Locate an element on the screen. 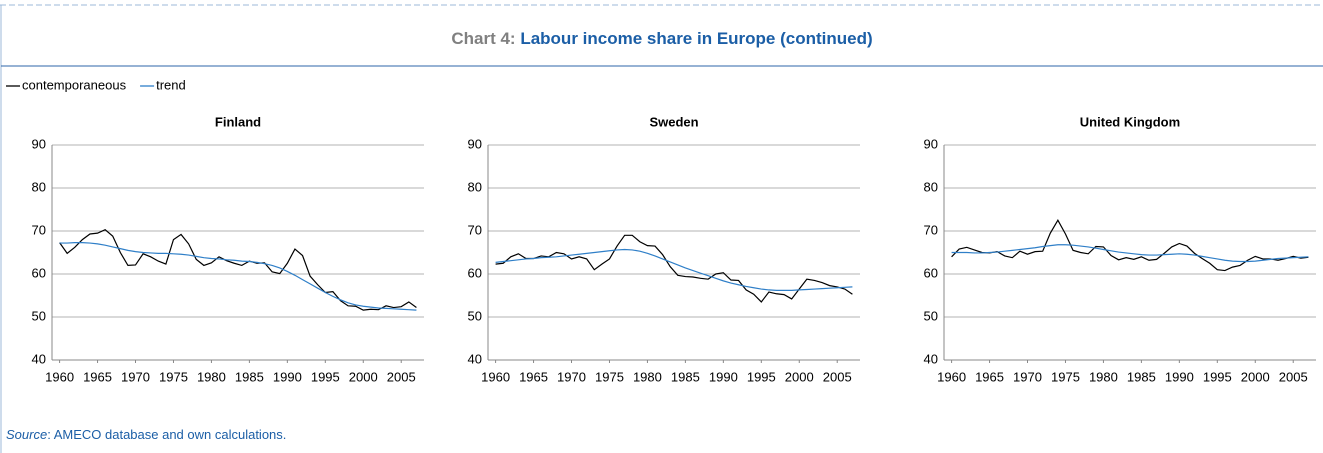 This screenshot has height=453, width=1323. title-prefix: Chart 4: is located at coordinates (483, 38).